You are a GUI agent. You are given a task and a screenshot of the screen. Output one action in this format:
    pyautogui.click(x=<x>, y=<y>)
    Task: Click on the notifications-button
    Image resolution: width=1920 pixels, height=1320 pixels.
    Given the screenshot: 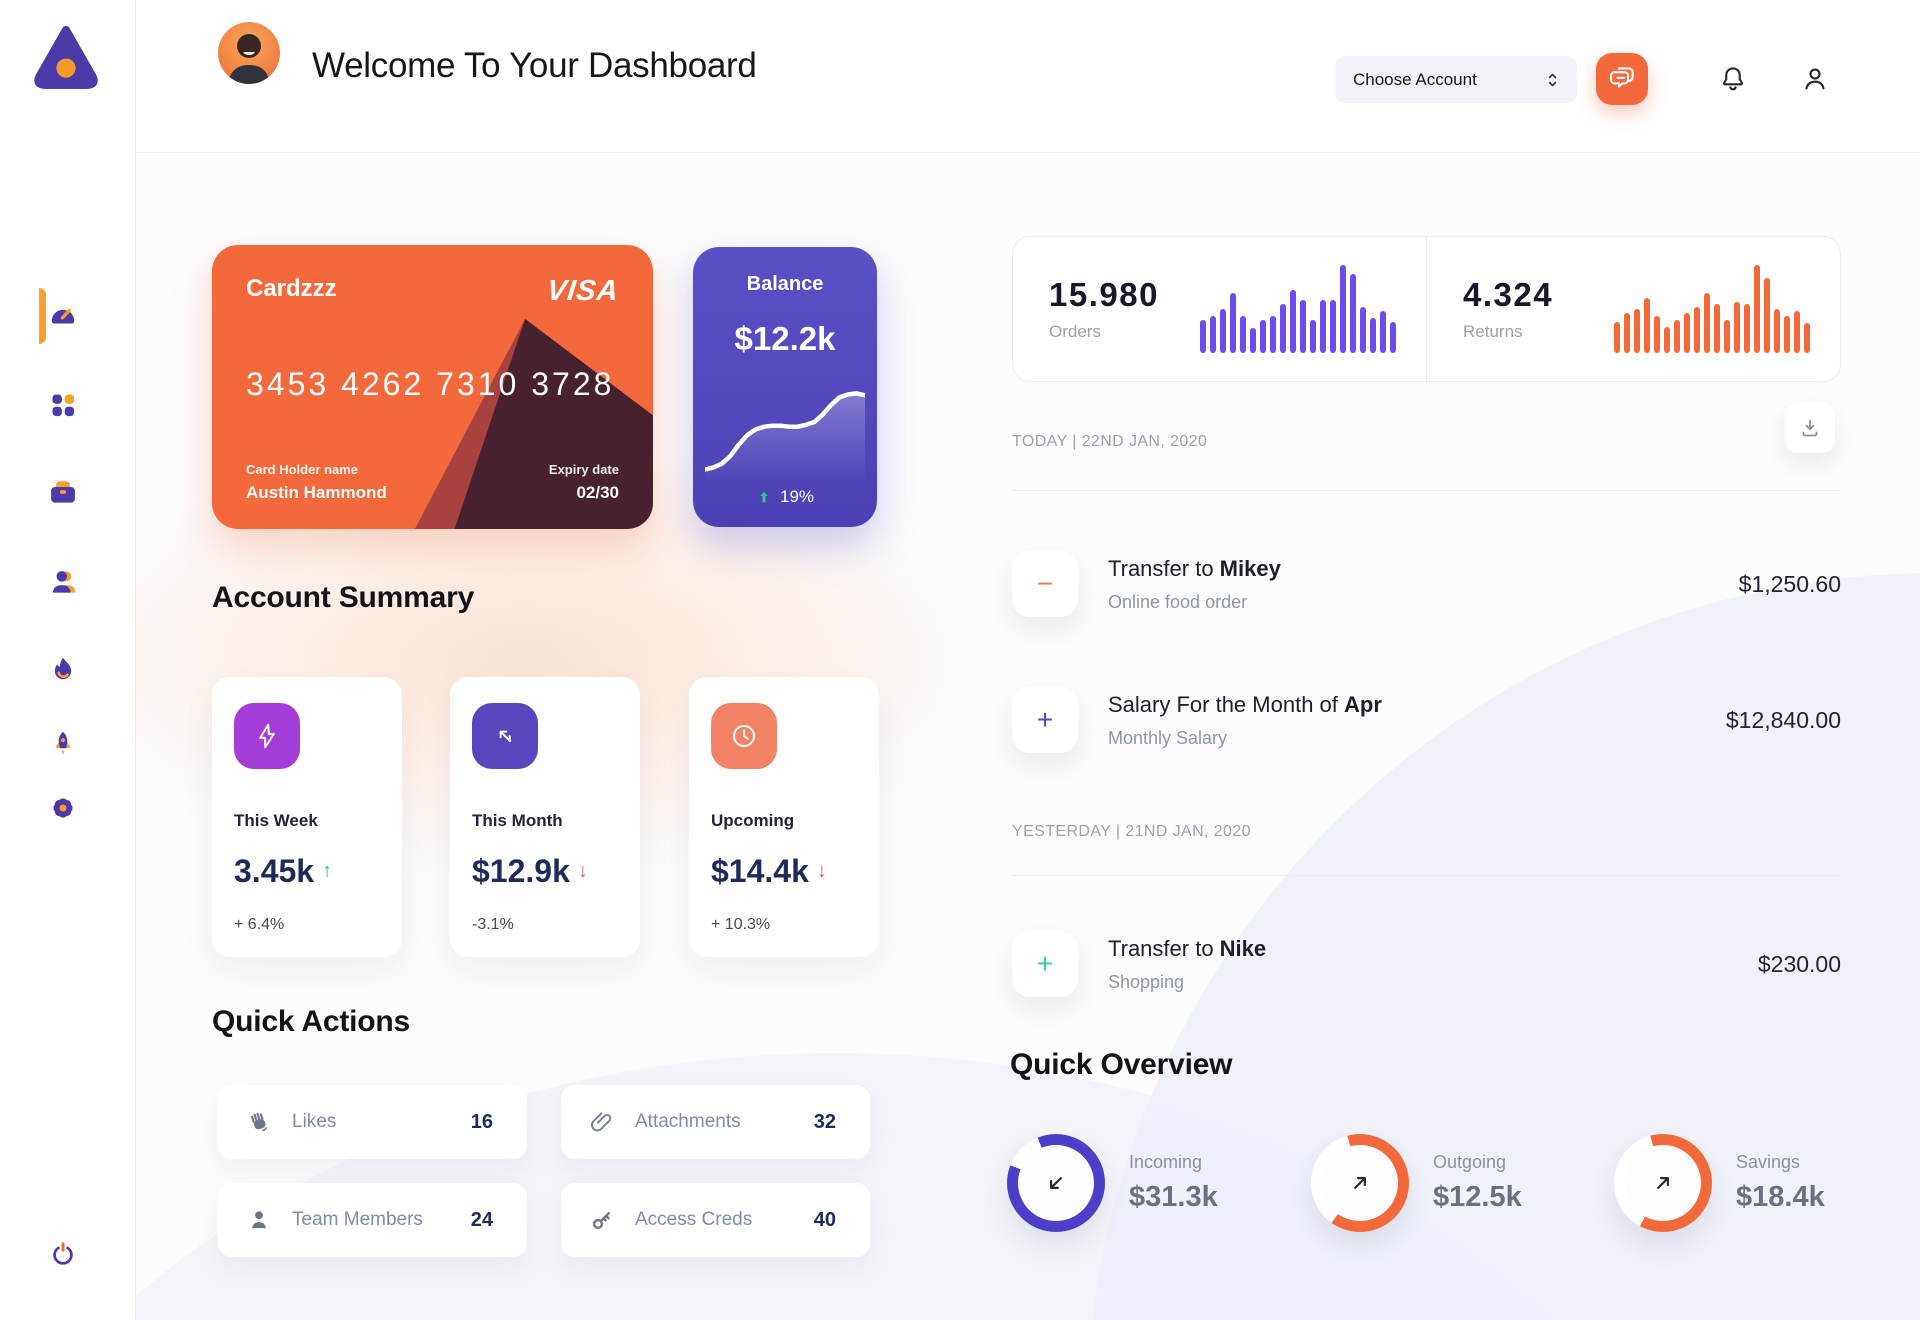 What is the action you would take?
    pyautogui.click(x=1733, y=79)
    